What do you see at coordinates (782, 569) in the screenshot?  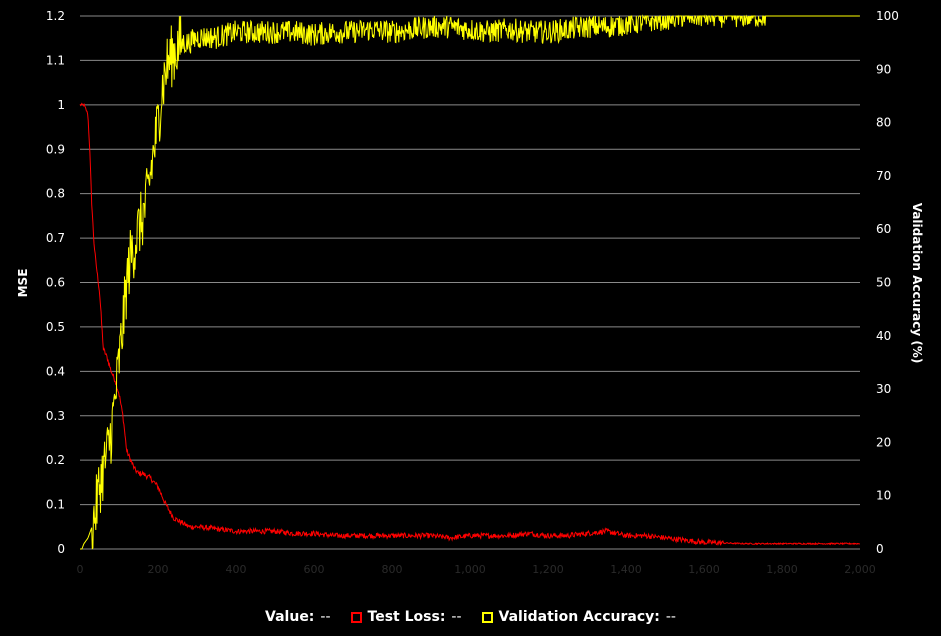 I see `x-tick-label: 1,800` at bounding box center [782, 569].